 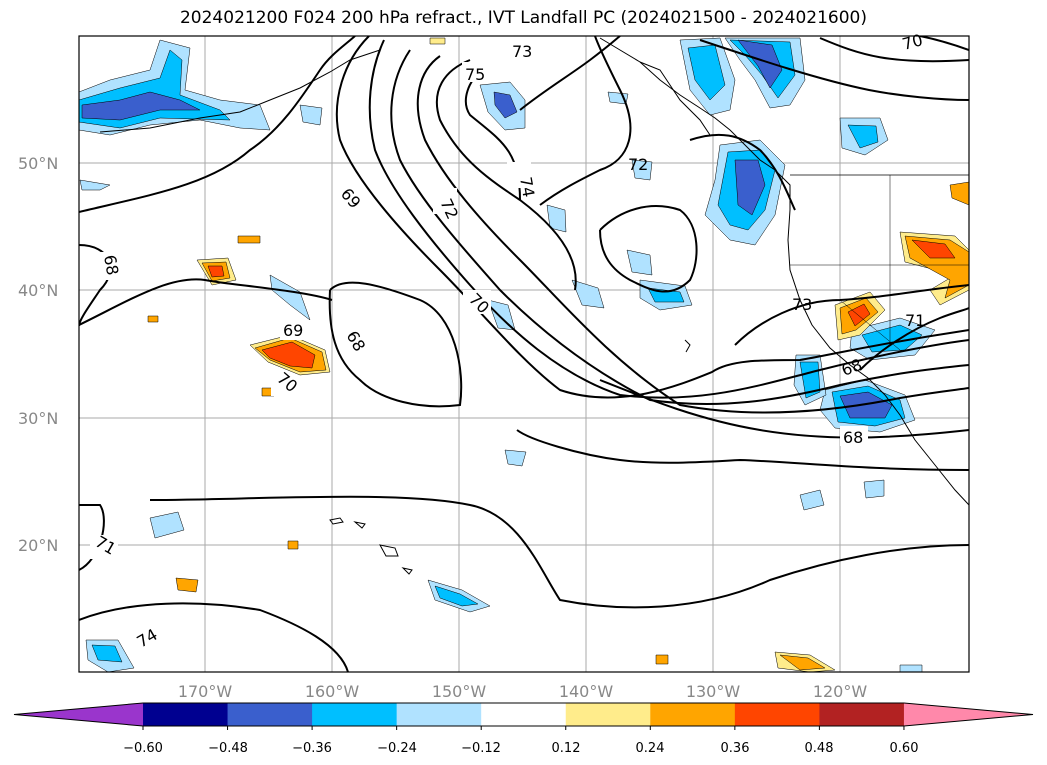 I want to click on lat-label: 20°N, so click(x=38, y=545).